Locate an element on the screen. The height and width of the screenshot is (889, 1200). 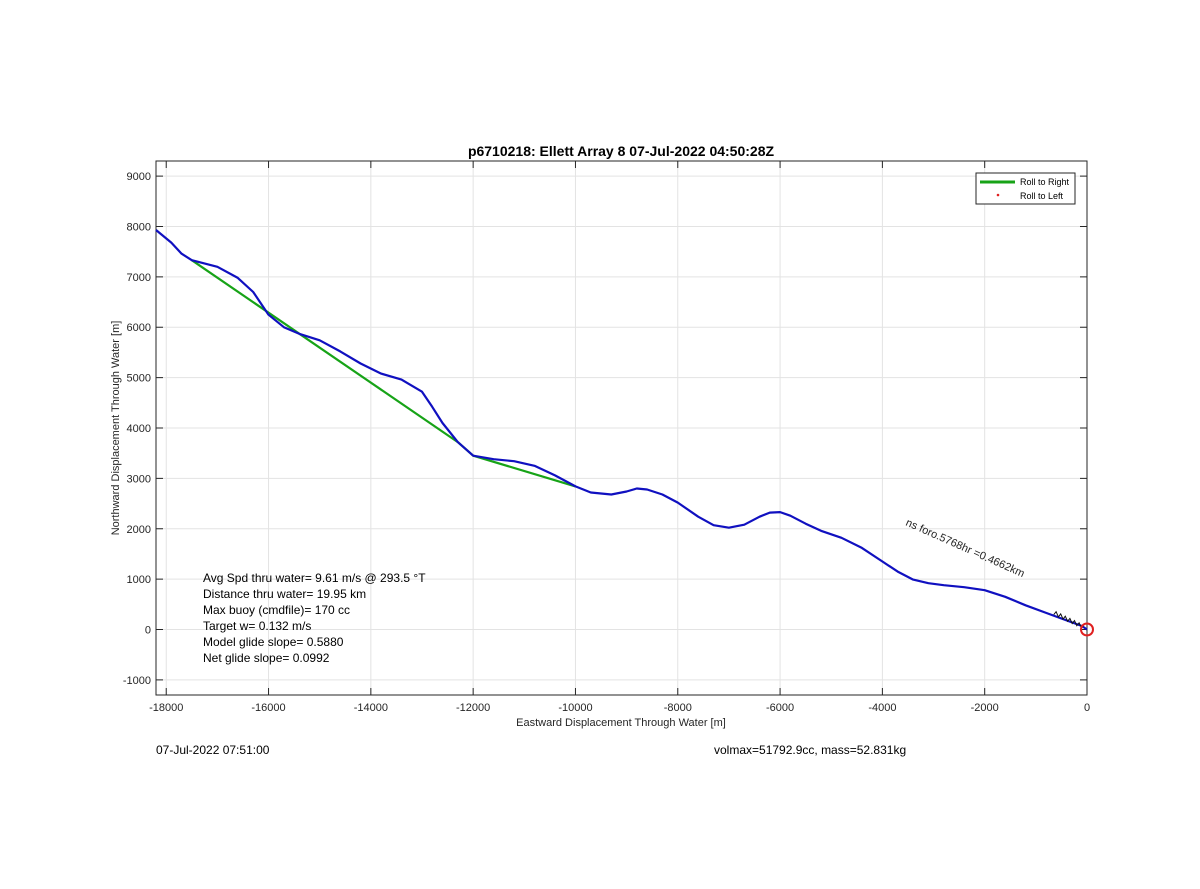
legend: Roll to Right Roll to Left is located at coordinates (1025, 188).